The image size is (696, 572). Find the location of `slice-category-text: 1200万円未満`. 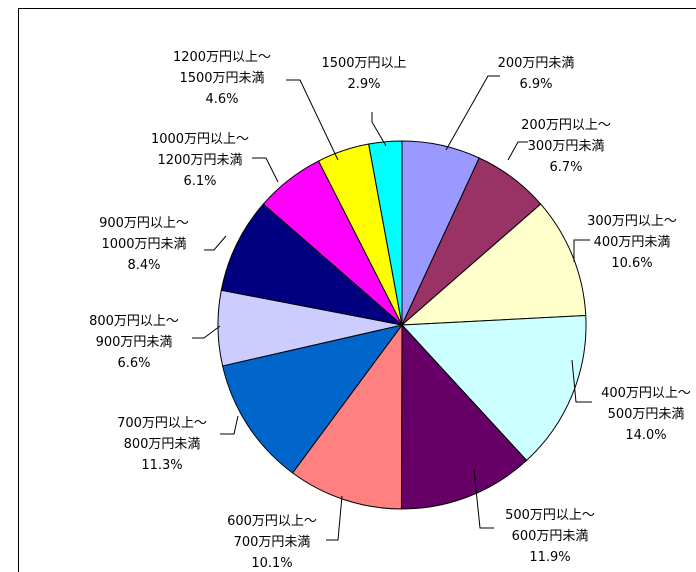

slice-category-text: 1200万円未満 is located at coordinates (199, 160).